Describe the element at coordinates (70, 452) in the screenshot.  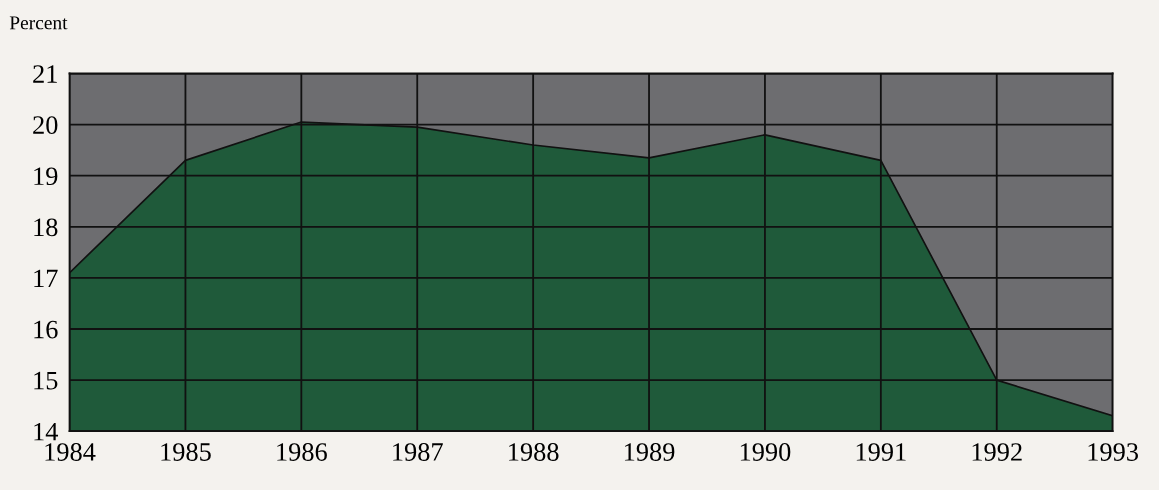
I see `x-tick-label: 1984` at that location.